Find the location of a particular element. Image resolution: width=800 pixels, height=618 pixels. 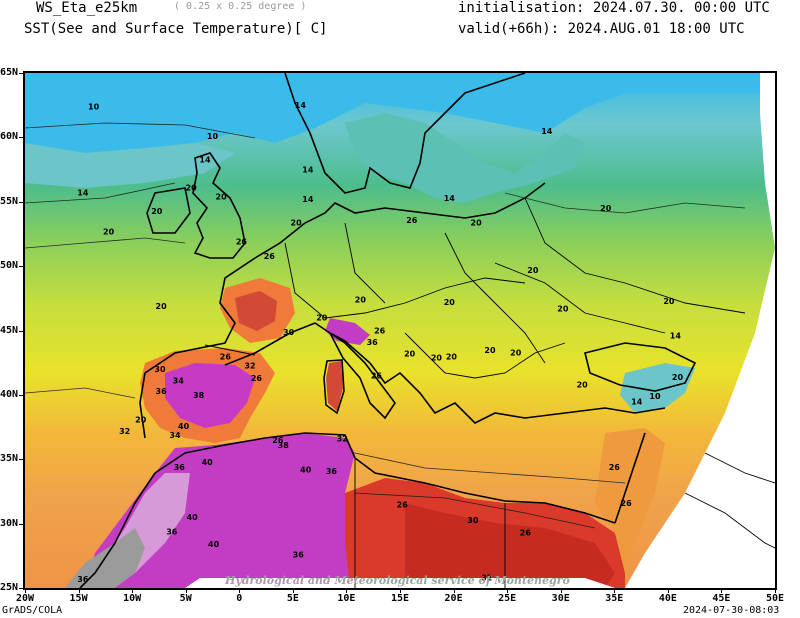

contour-20-east is located at coordinates (625, 203).